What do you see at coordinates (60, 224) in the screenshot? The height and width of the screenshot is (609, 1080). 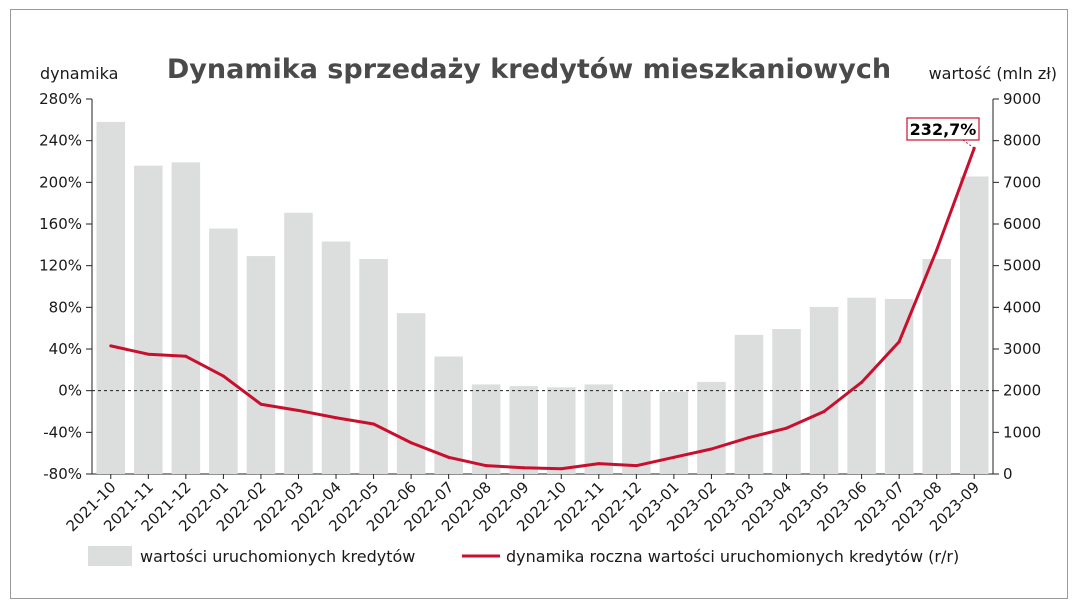 I see `left-tick-label: 160%` at bounding box center [60, 224].